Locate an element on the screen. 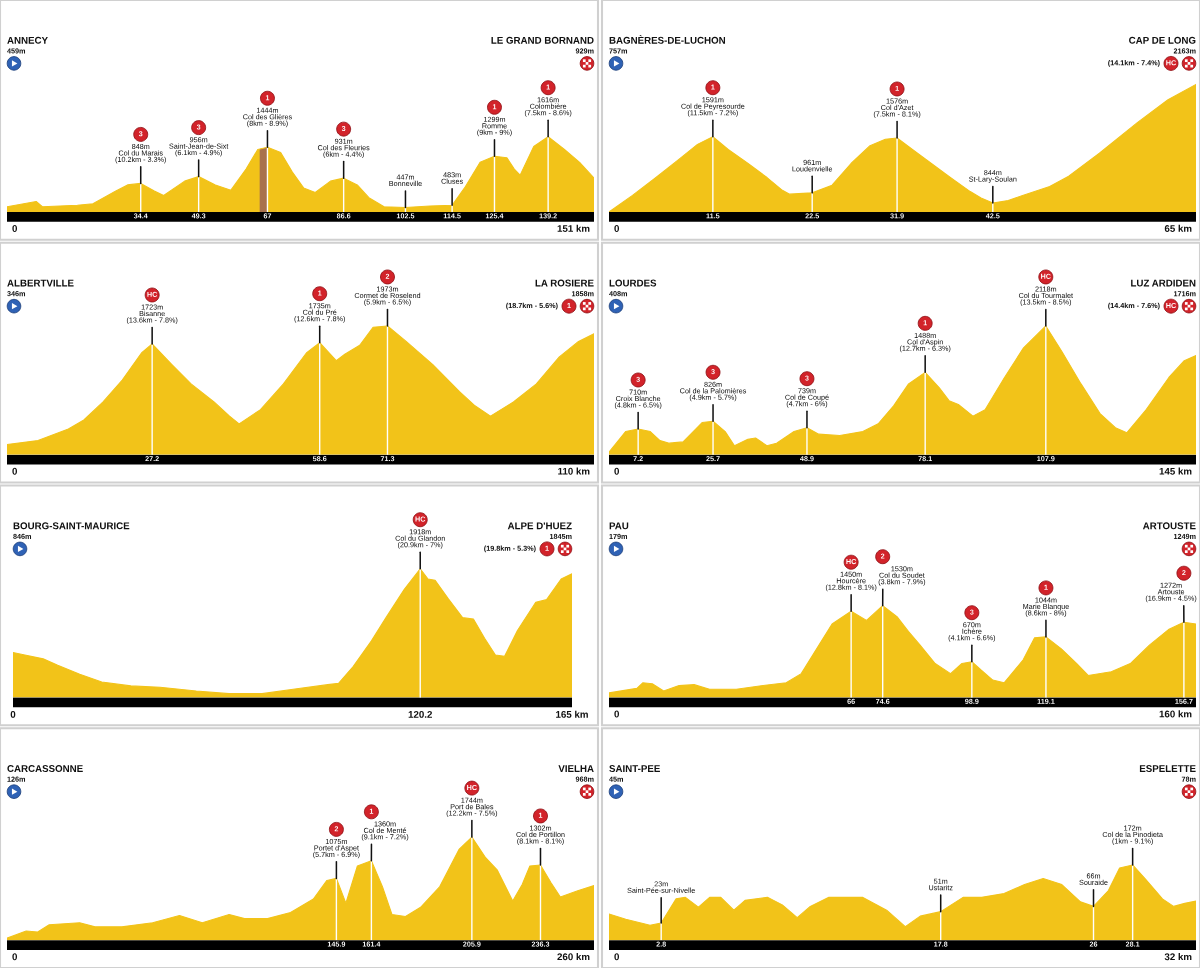 Image resolution: width=1200 pixels, height=968 pixels. text: ANNECY is located at coordinates (27, 40).